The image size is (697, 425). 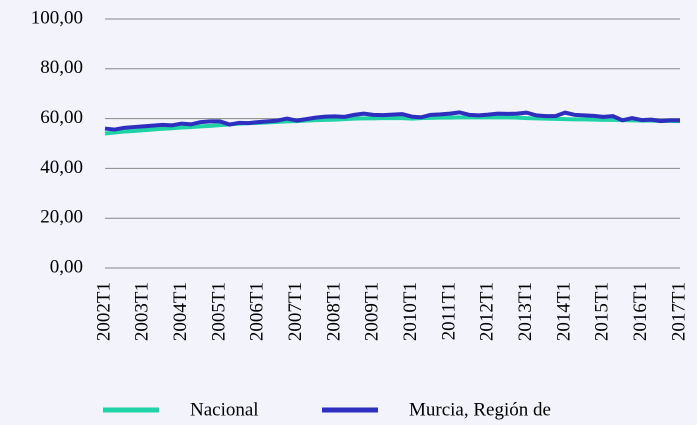 I want to click on x-tick-label: 2009T1, so click(x=372, y=311).